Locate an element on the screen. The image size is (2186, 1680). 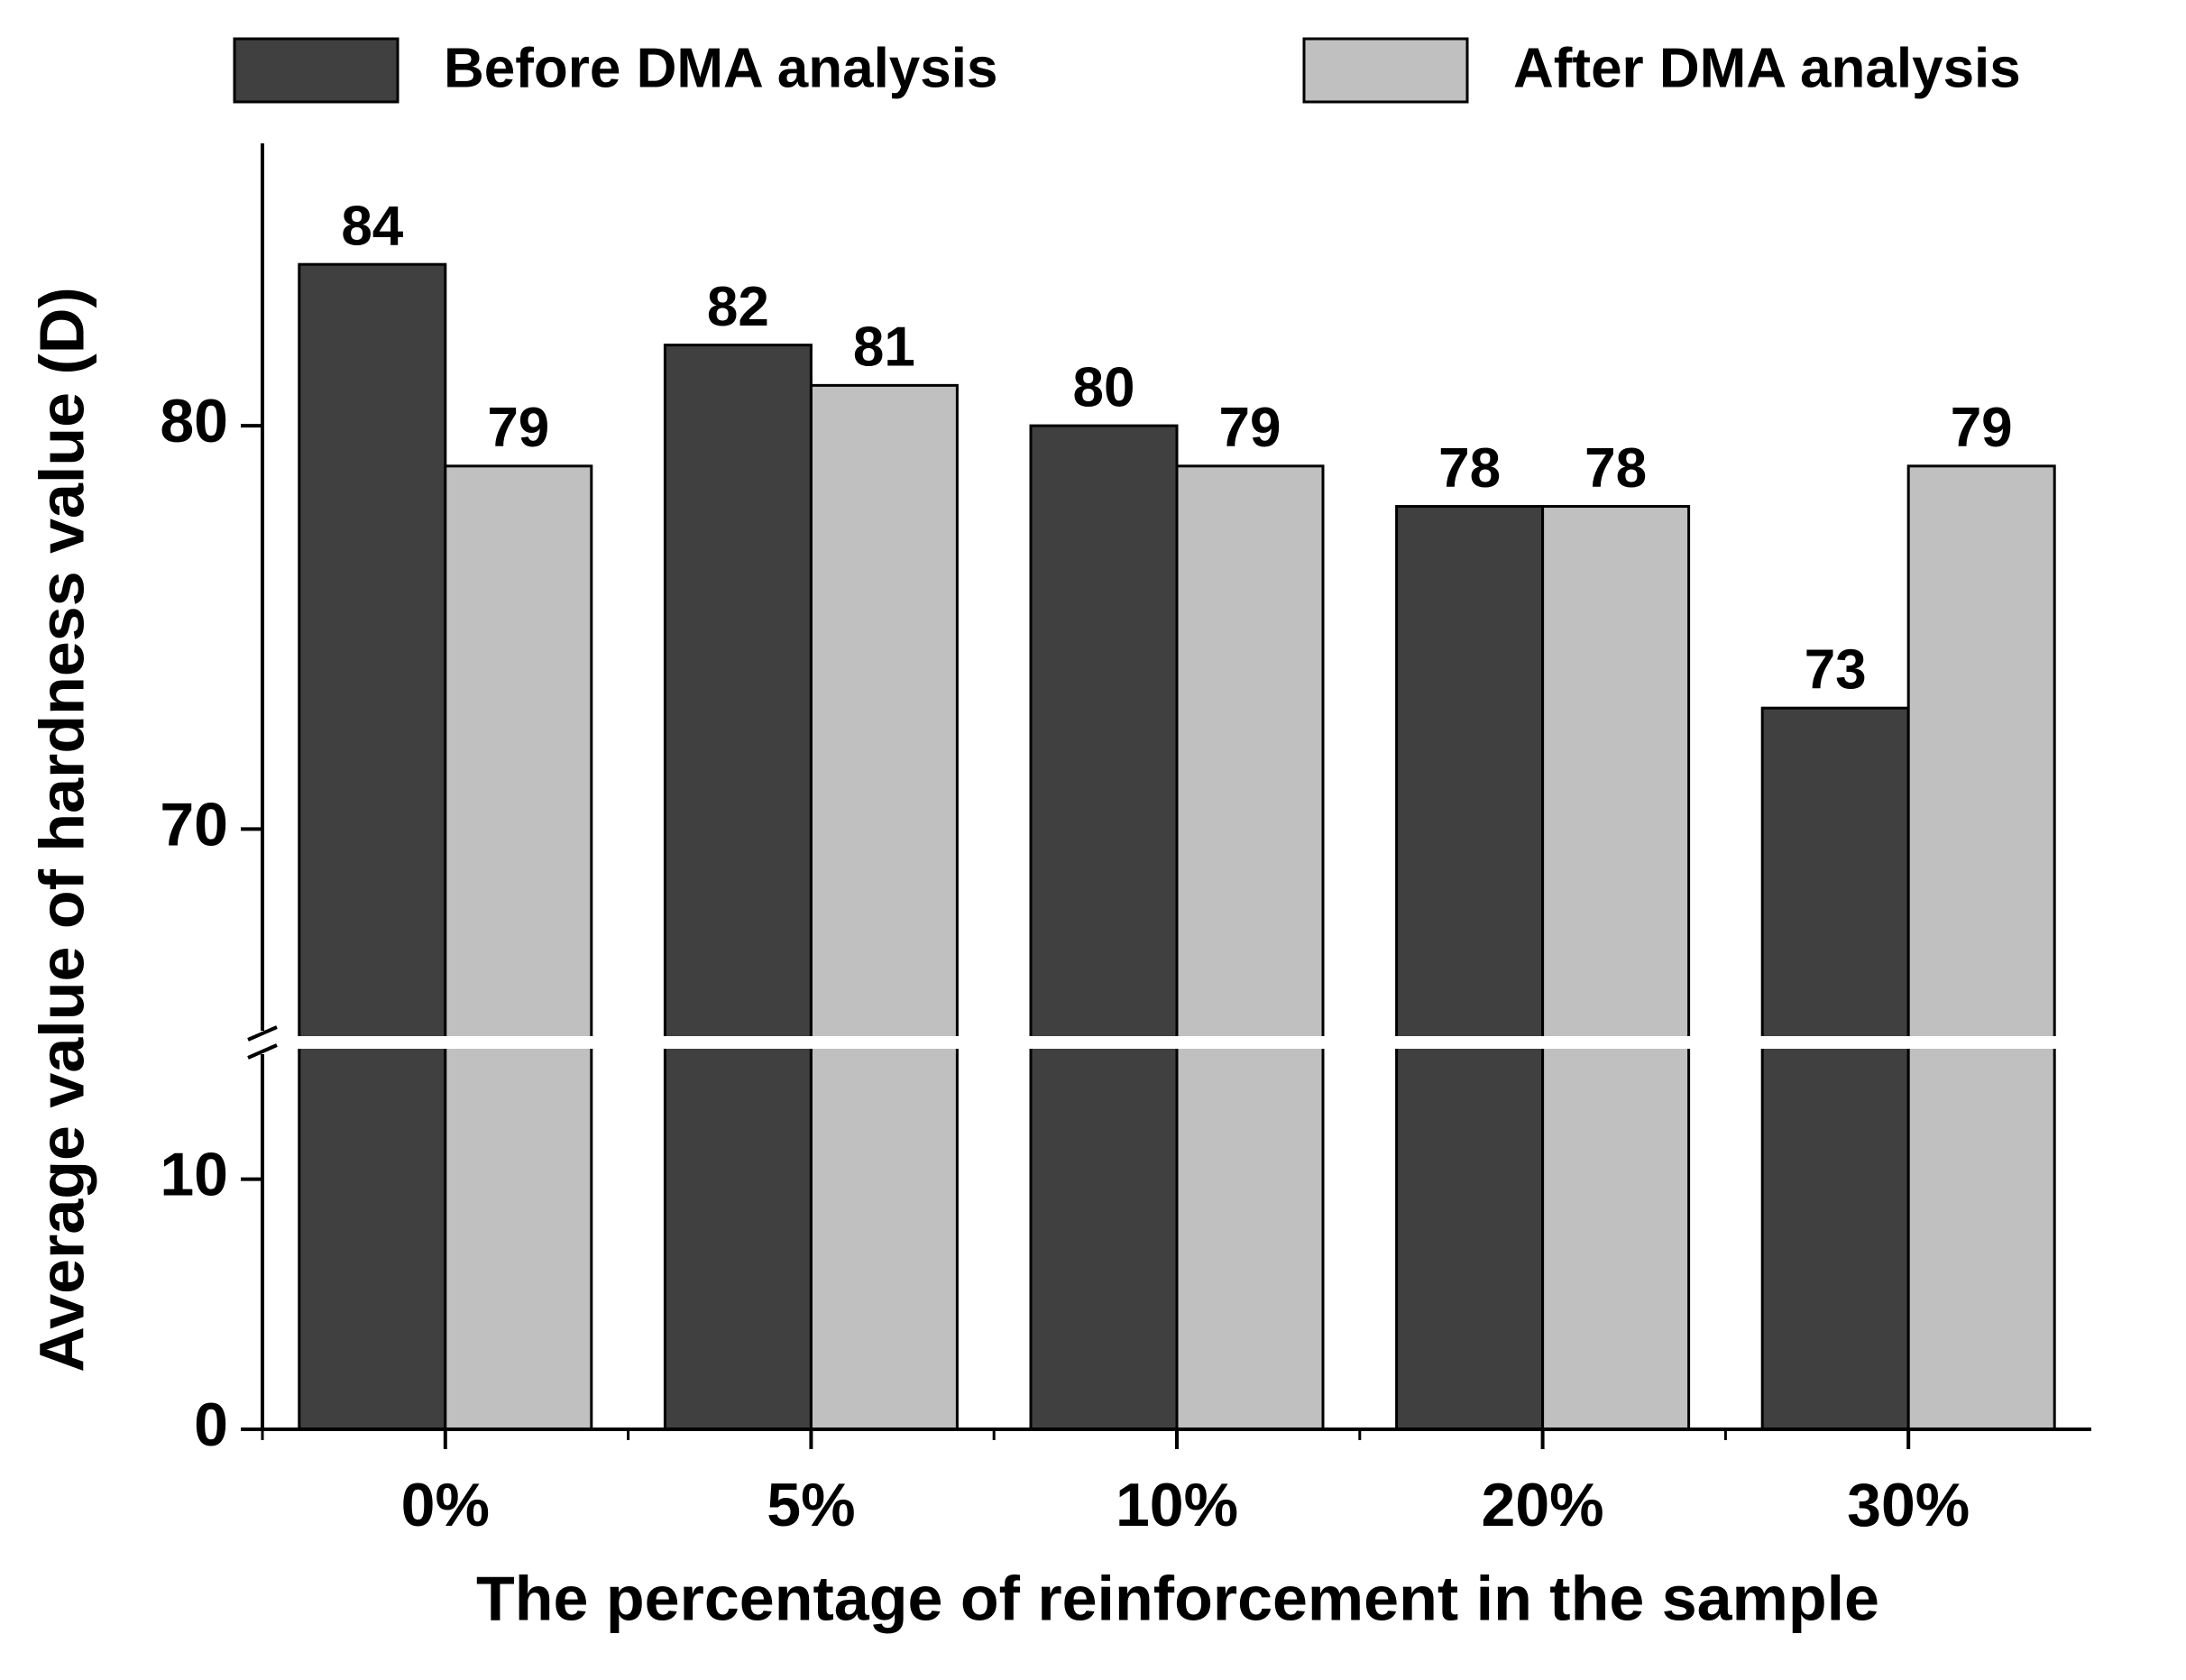
value-label: 73 is located at coordinates (1836, 670).